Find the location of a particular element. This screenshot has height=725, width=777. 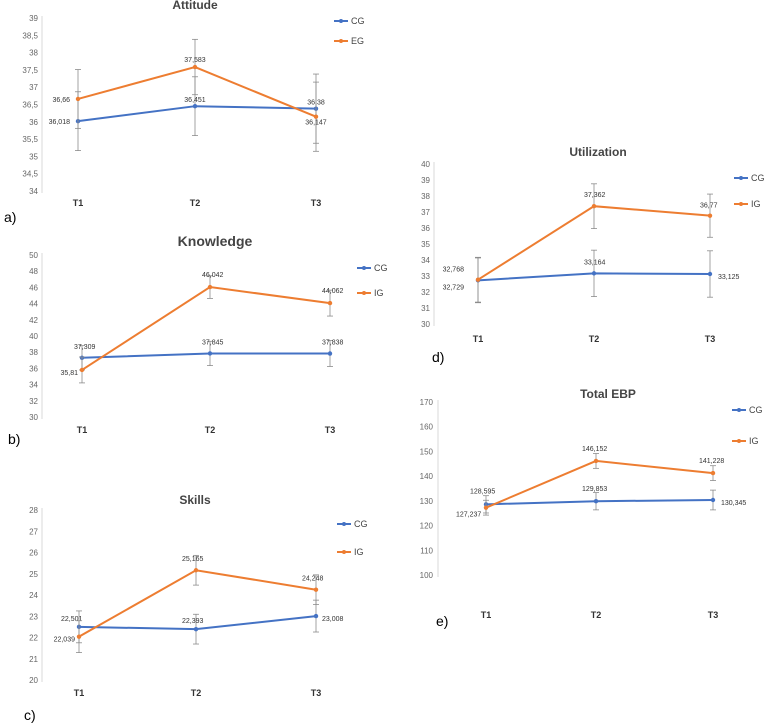

attitude-xtick-label: T3 is located at coordinates (316, 203).